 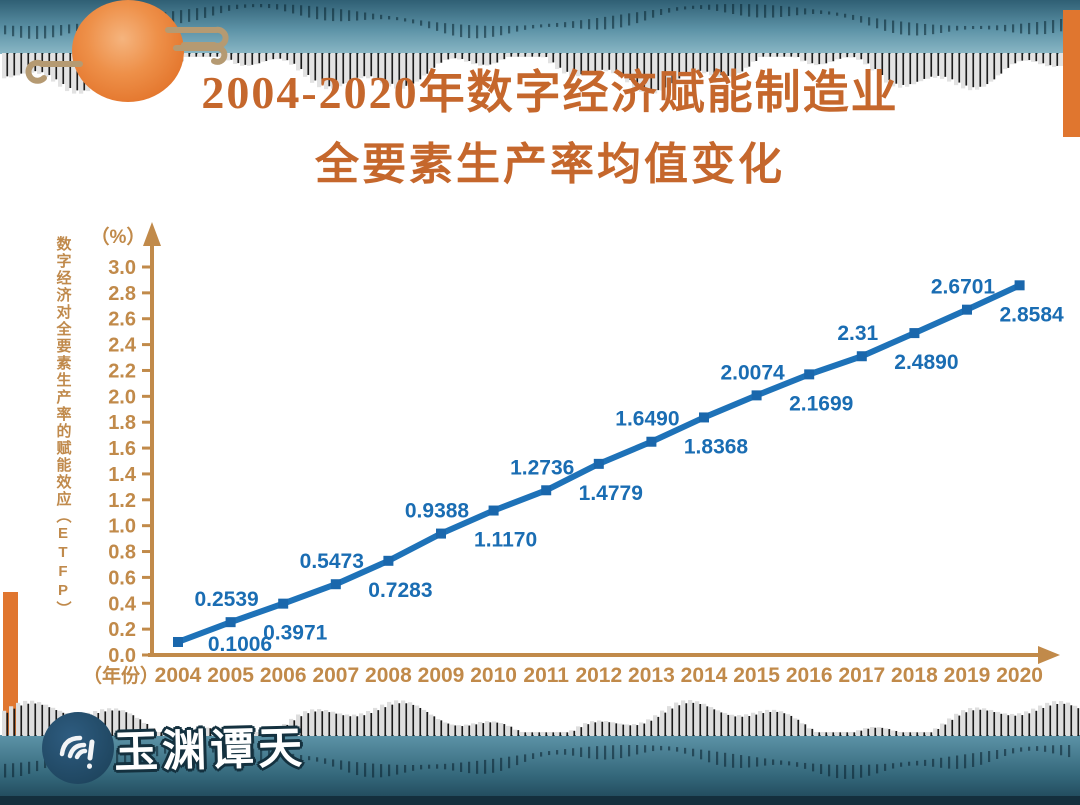 What do you see at coordinates (857, 333) in the screenshot?
I see `svg-text: 2.31` at bounding box center [857, 333].